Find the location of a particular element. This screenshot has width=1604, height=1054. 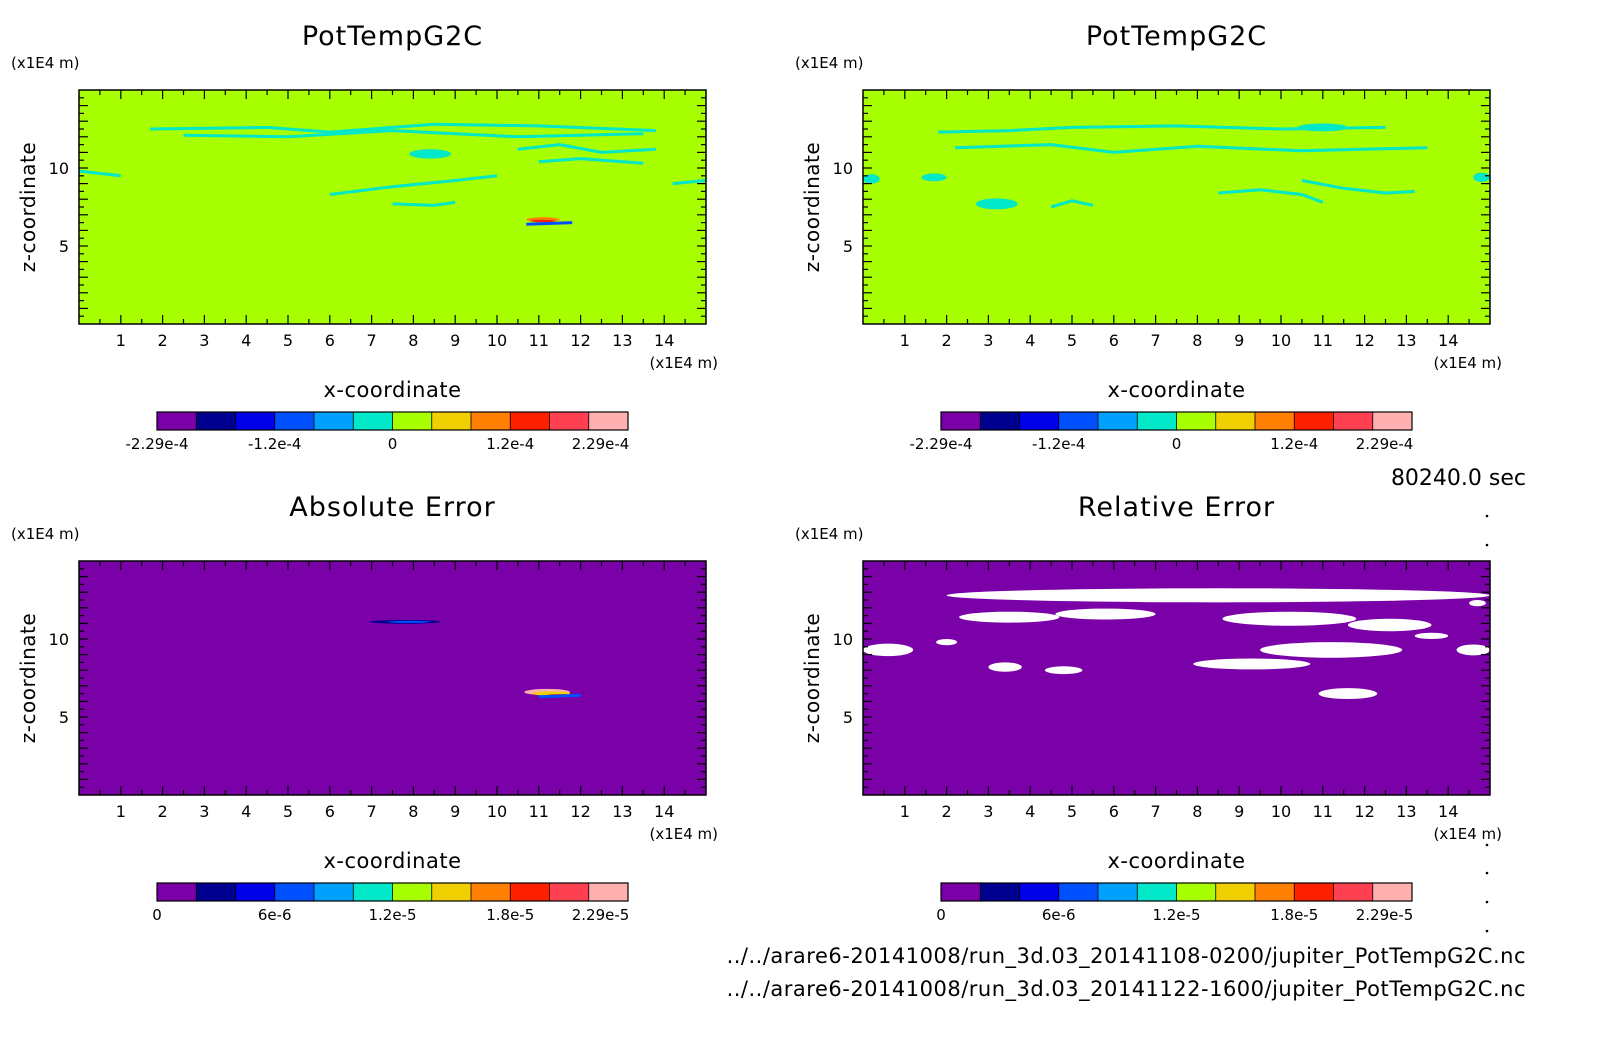

x-axis-label: x-coordinate is located at coordinates (392, 390).